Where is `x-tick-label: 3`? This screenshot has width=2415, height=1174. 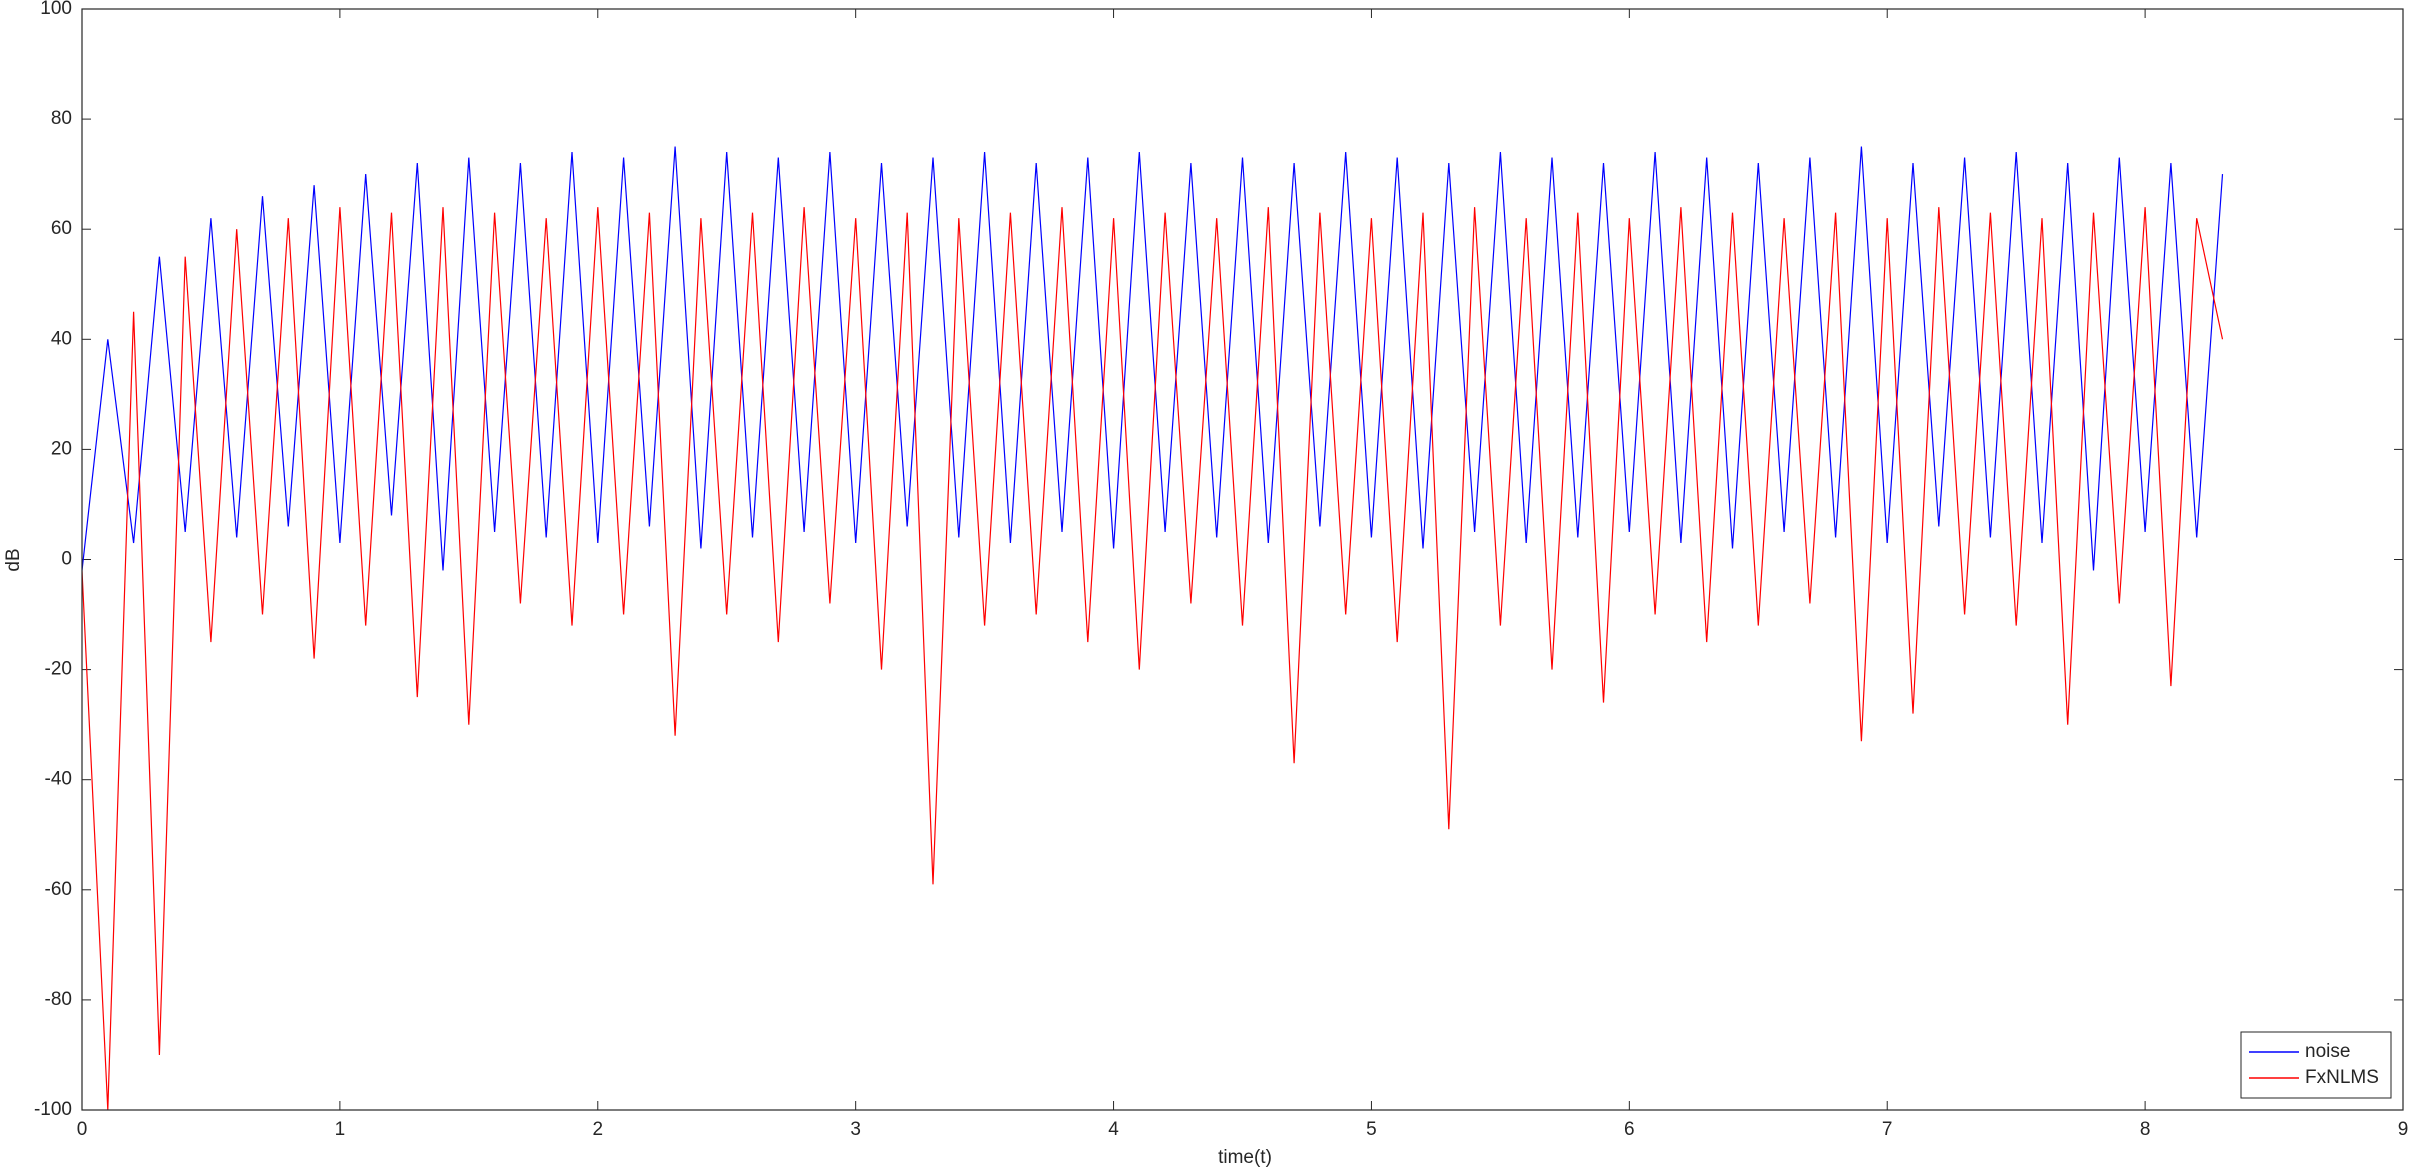
x-tick-label: 3 is located at coordinates (855, 1129).